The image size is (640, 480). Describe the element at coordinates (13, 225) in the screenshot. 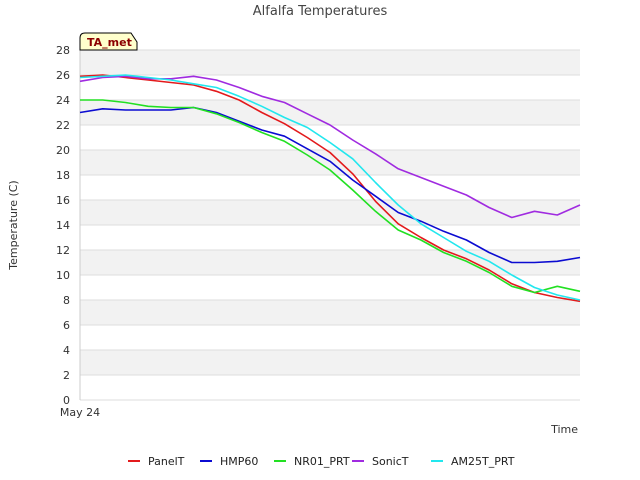

I see `y-axis-label: Temperature (C)` at that location.